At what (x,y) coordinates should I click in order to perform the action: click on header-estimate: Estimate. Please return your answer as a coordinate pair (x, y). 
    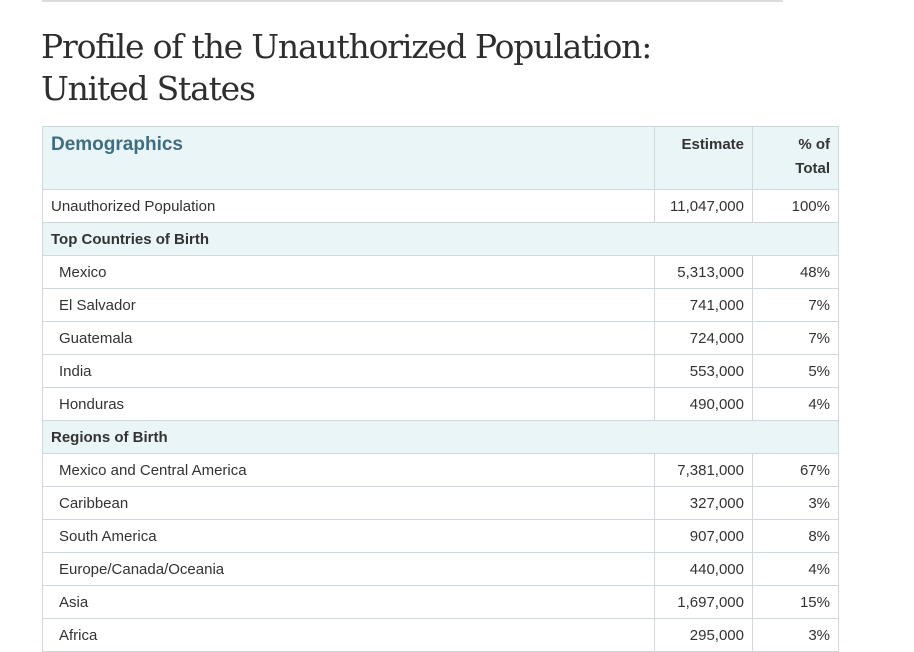
    Looking at the image, I should click on (703, 158).